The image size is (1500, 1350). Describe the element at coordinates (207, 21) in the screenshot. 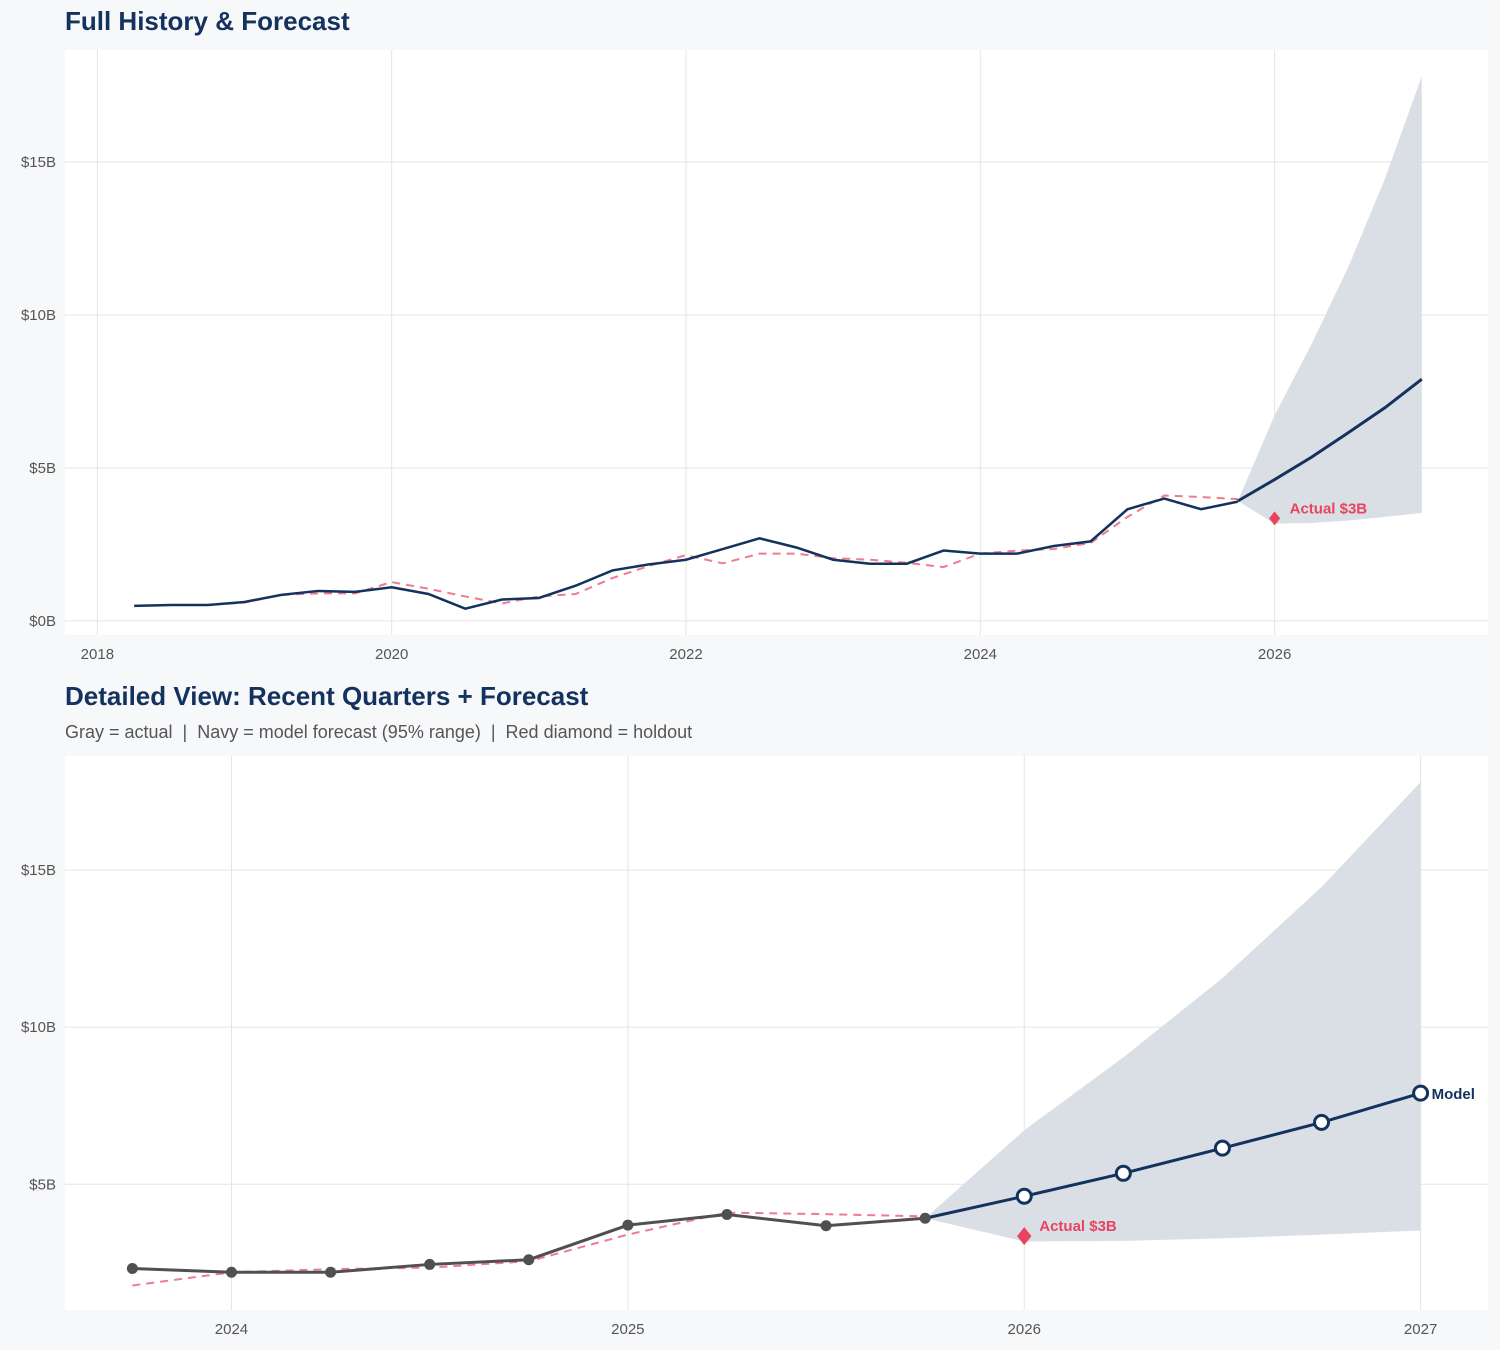

I see `top-chart-title: Full History & Forecast` at that location.